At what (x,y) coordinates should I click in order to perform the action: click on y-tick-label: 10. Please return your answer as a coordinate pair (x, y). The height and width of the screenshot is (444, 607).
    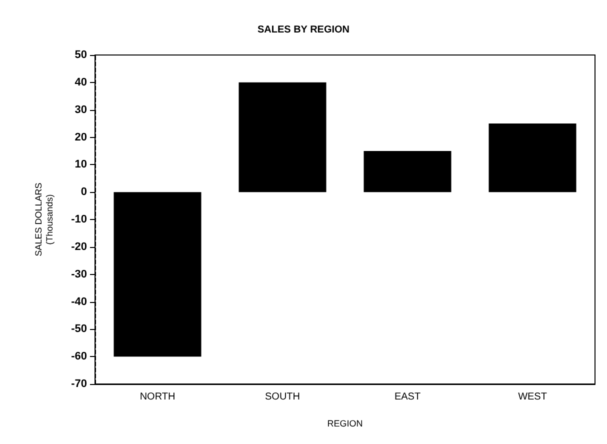
    Looking at the image, I should click on (80, 164).